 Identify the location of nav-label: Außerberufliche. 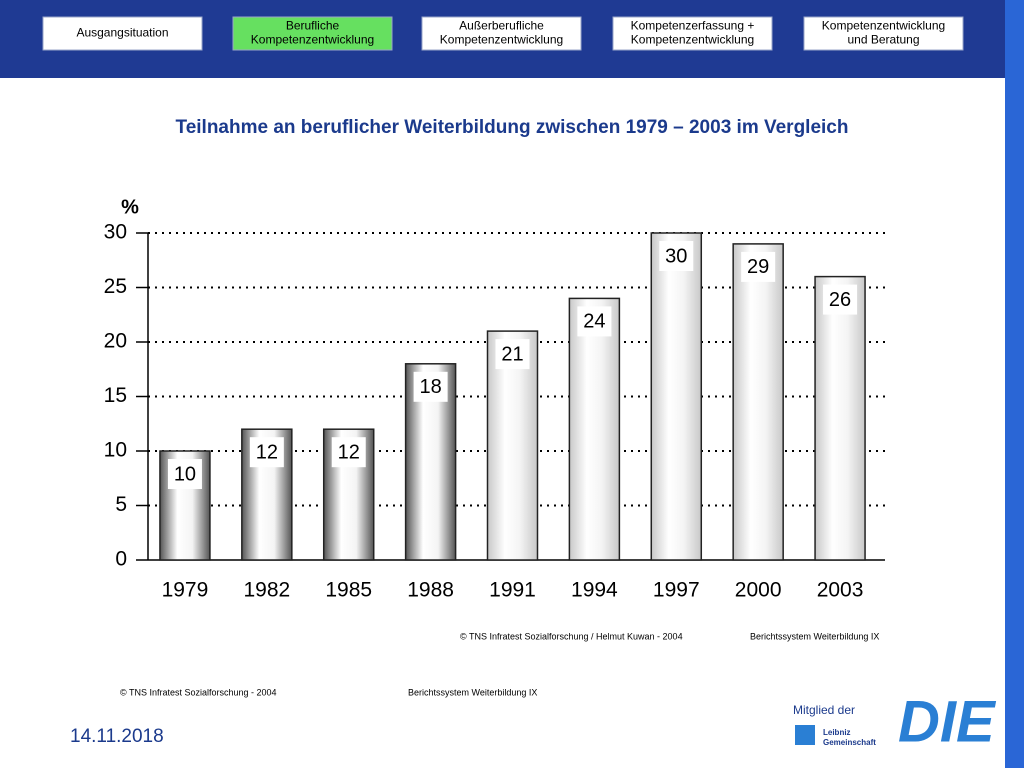
(501, 26).